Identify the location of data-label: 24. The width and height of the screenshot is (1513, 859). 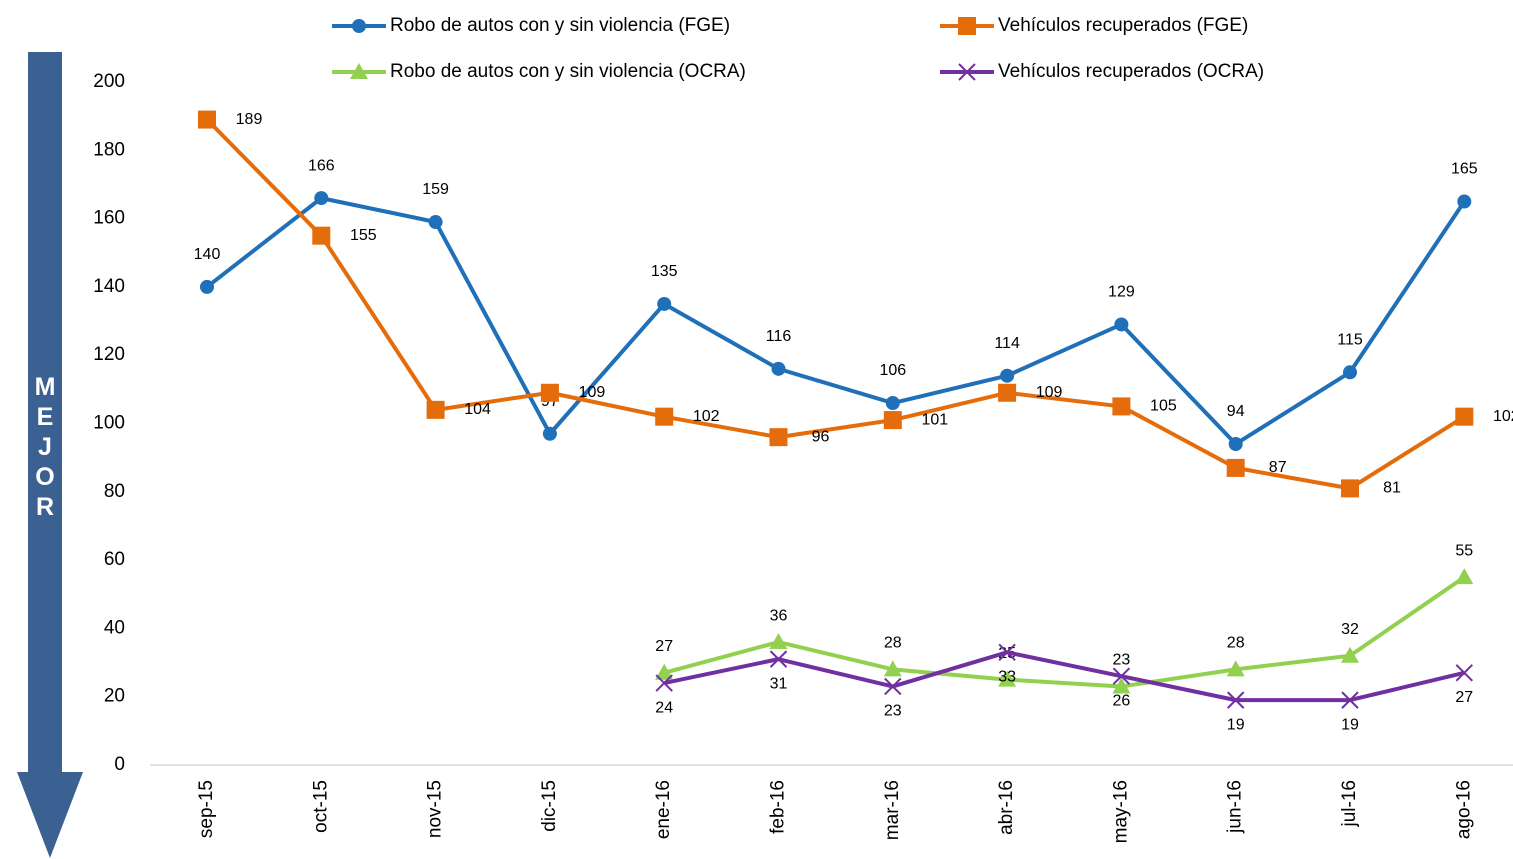
(664, 707).